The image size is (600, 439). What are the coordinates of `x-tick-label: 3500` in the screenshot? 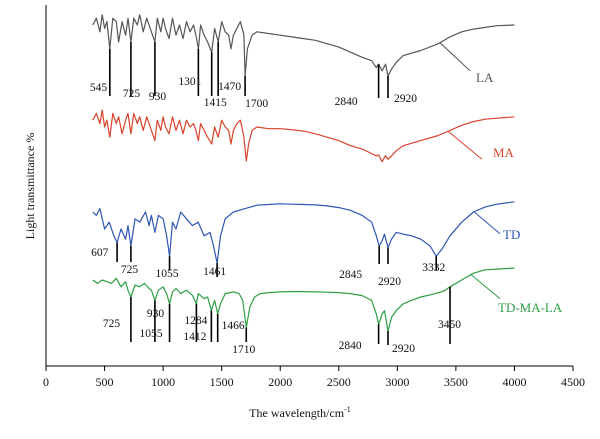 It's located at (456, 382).